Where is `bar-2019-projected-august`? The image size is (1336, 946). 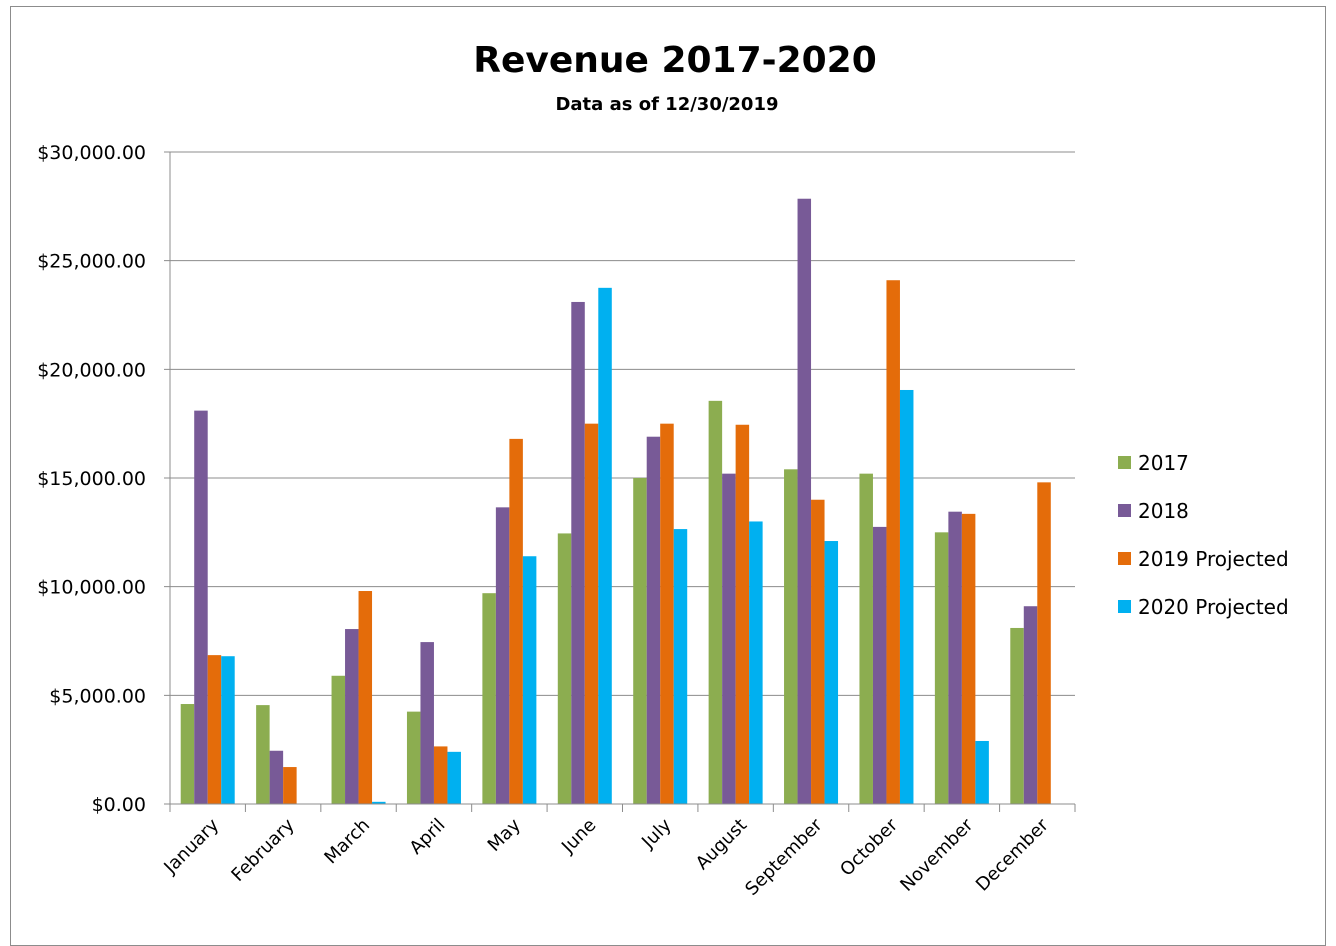 bar-2019-projected-august is located at coordinates (742, 614).